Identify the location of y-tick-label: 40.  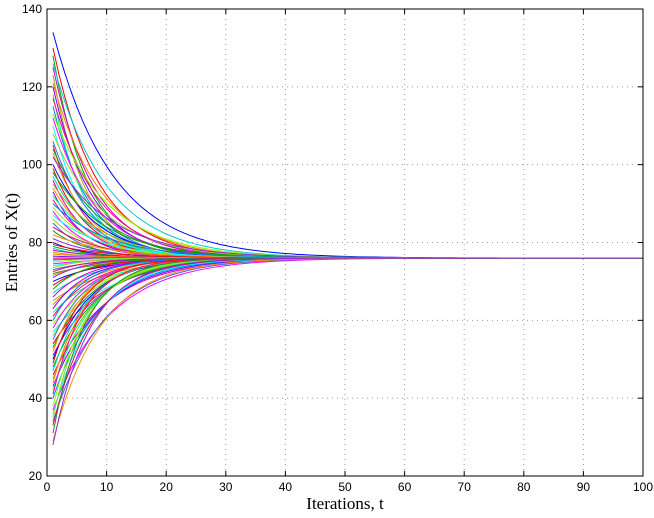
(36, 398).